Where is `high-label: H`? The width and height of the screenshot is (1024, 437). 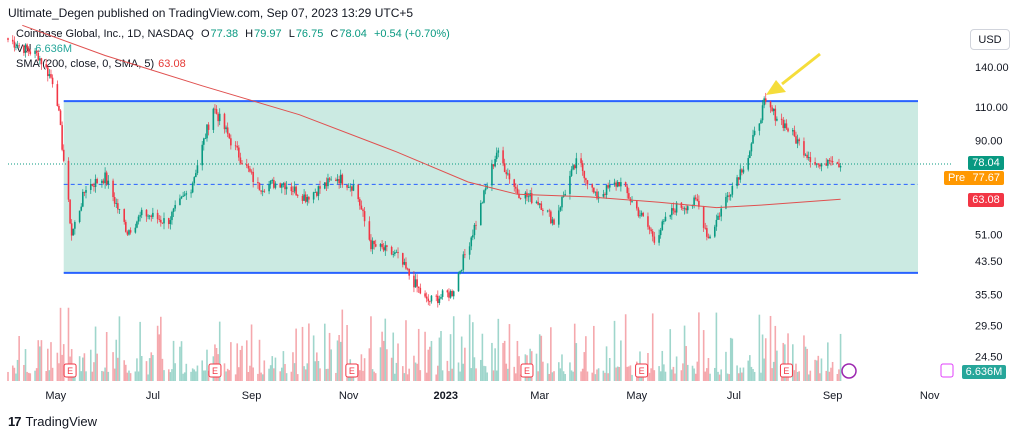 high-label: H is located at coordinates (249, 34).